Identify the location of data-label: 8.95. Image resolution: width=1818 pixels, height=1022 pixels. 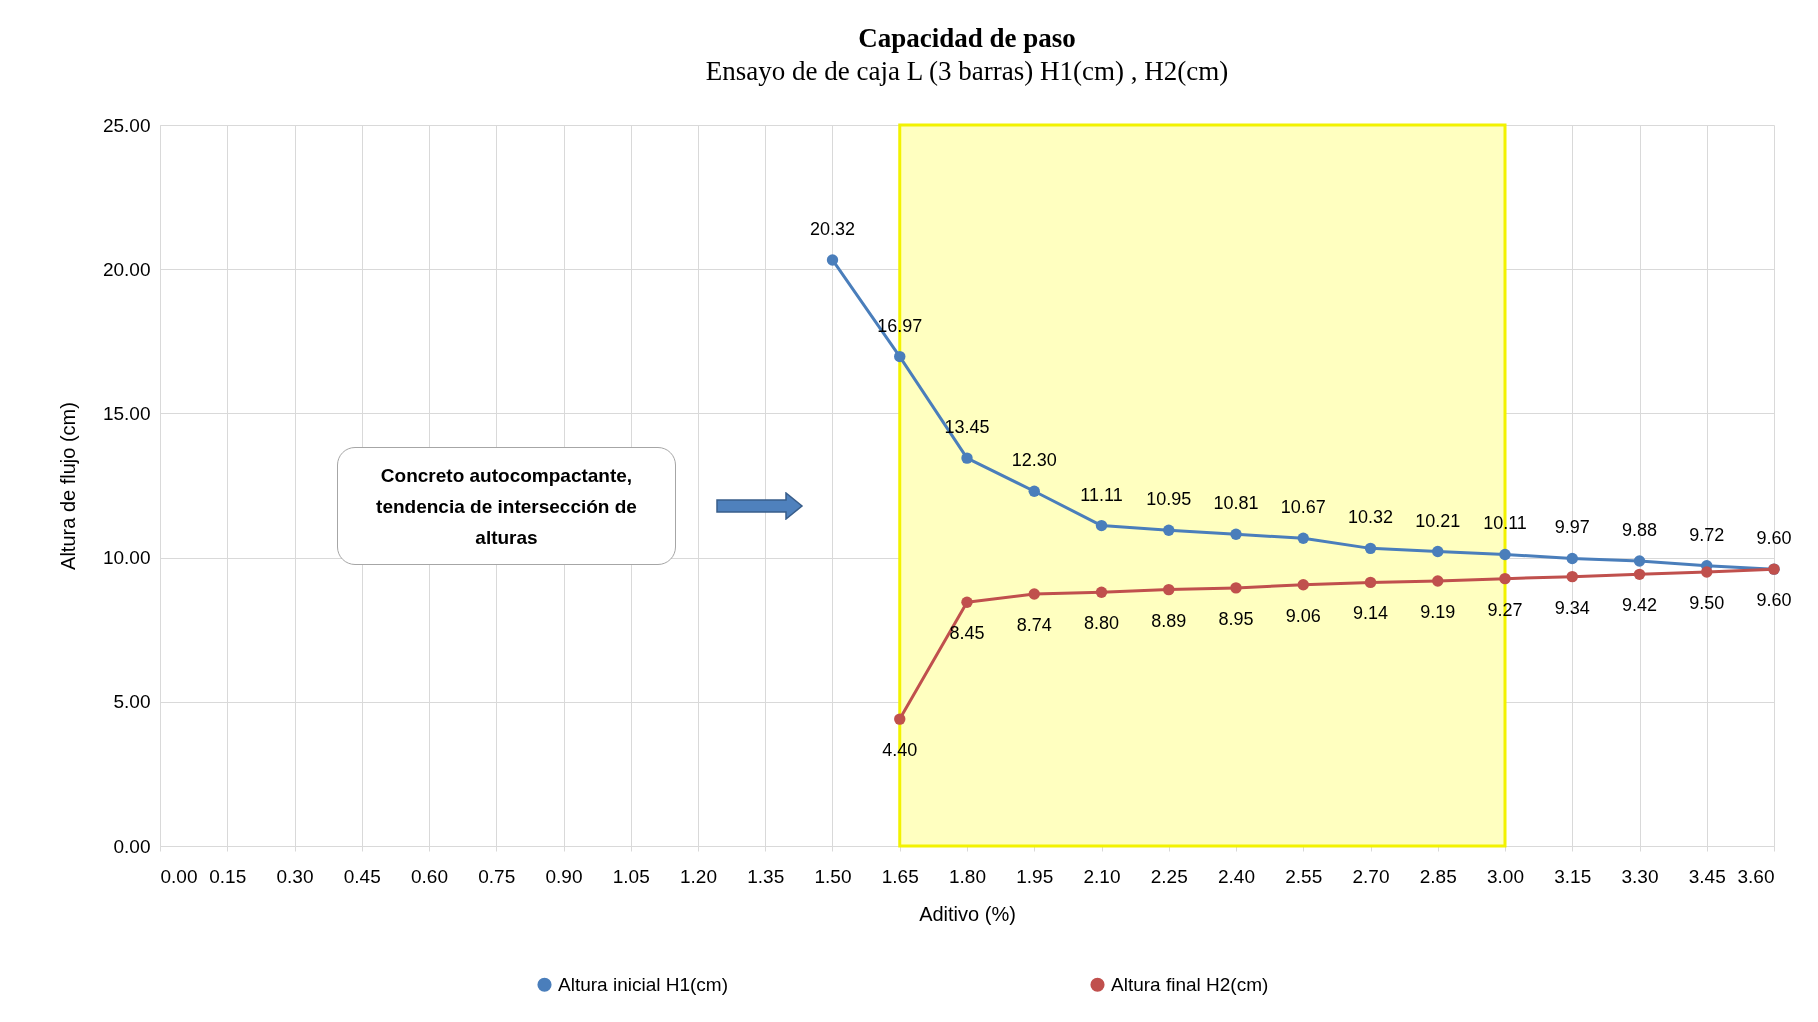
(1236, 618).